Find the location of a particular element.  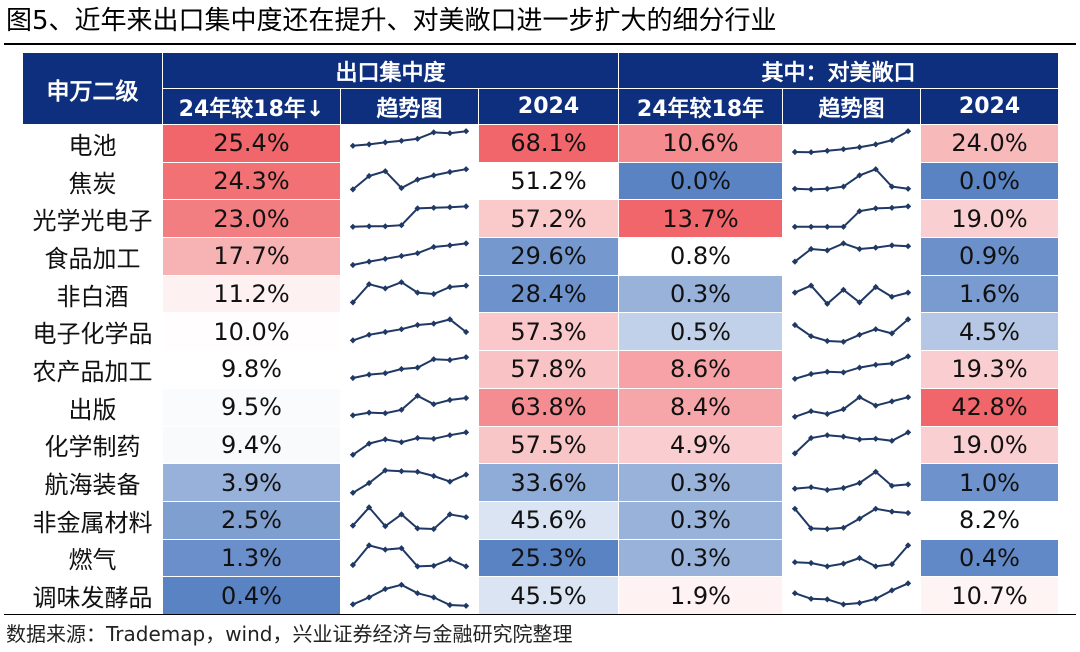

sub-header-us-2024: 2024 is located at coordinates (990, 106).